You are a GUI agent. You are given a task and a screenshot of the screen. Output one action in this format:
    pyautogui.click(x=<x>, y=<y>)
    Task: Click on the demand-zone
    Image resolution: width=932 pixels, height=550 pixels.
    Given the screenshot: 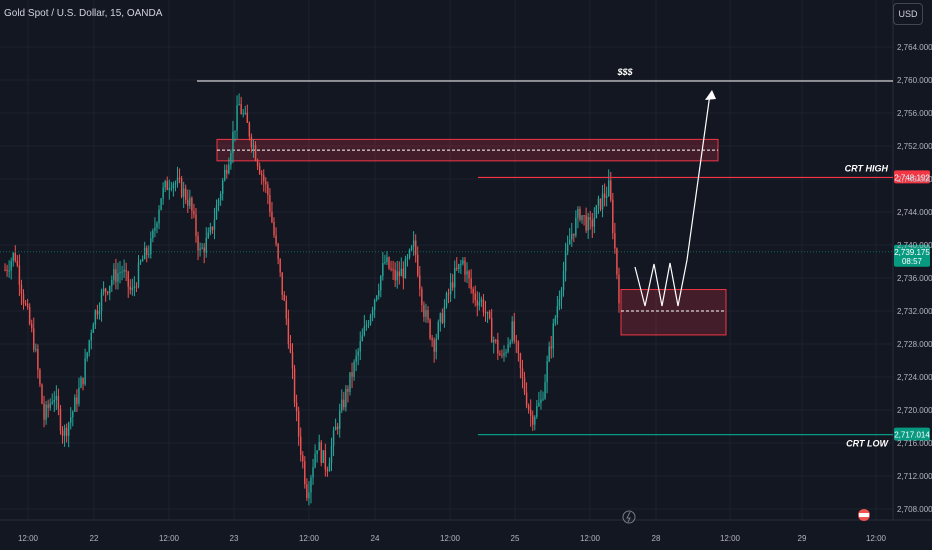 What is the action you would take?
    pyautogui.click(x=673, y=312)
    